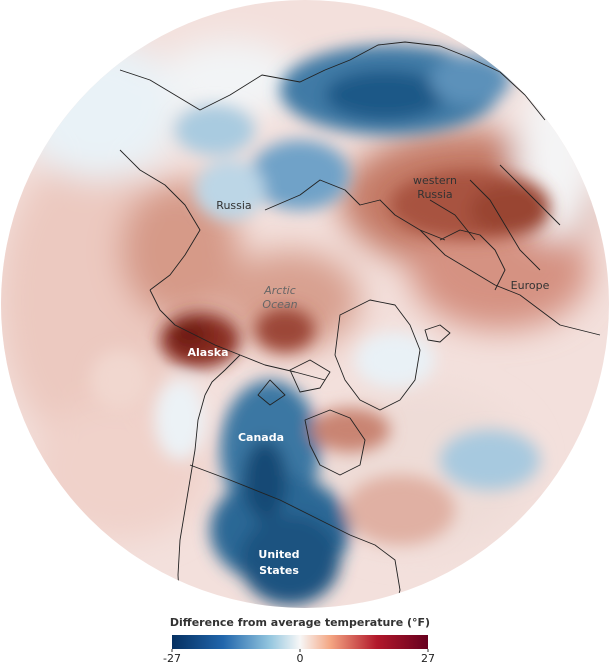 Image resolution: width=610 pixels, height=666 pixels. I want to click on chukotka-coast, so click(160, 220).